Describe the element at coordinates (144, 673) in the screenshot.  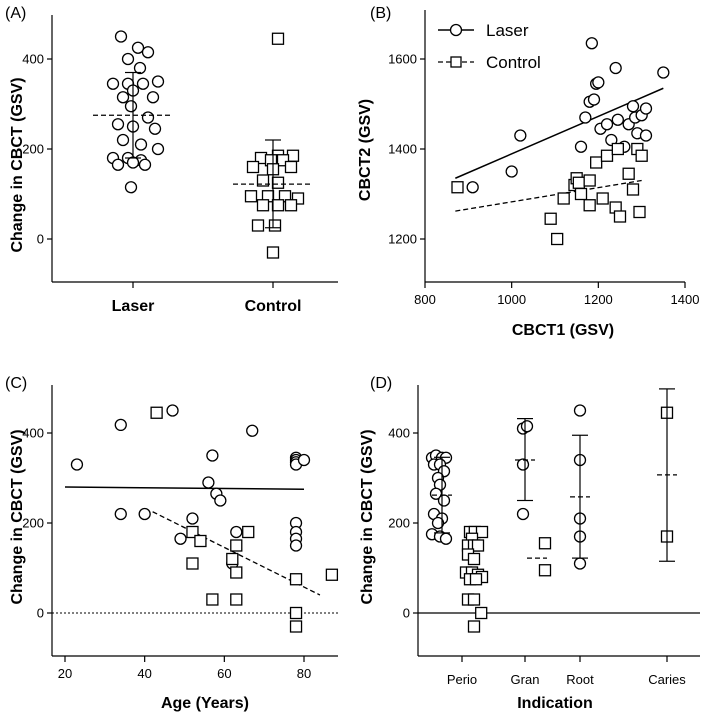
I see `panel-c-x-tick-label: 40` at that location.